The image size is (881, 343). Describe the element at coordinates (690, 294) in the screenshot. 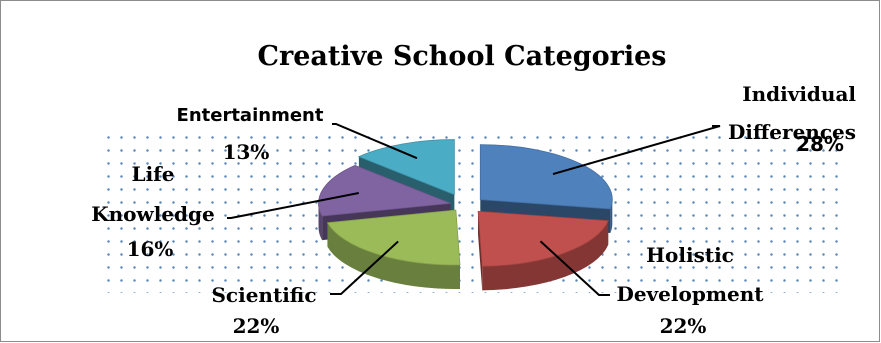

I see `slice-label: Development` at that location.